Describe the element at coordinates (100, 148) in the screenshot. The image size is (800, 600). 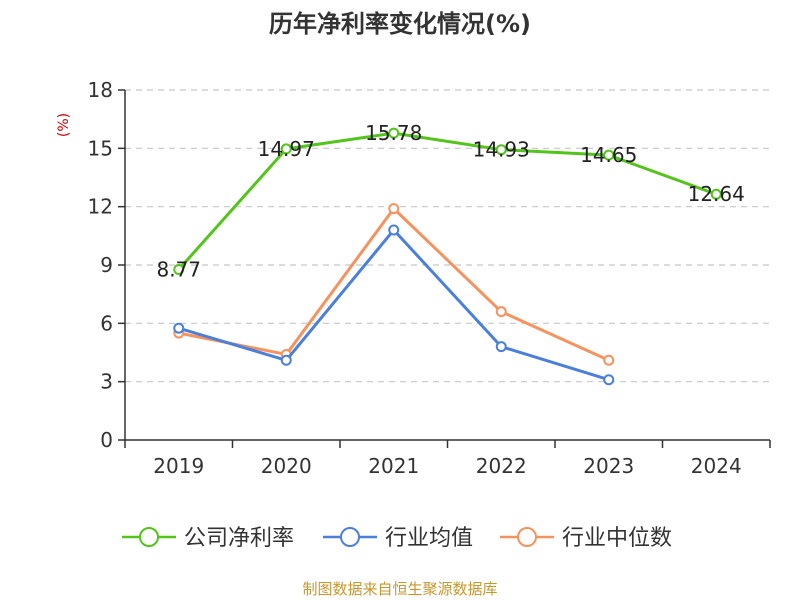
I see `y-tick-label: 15` at that location.